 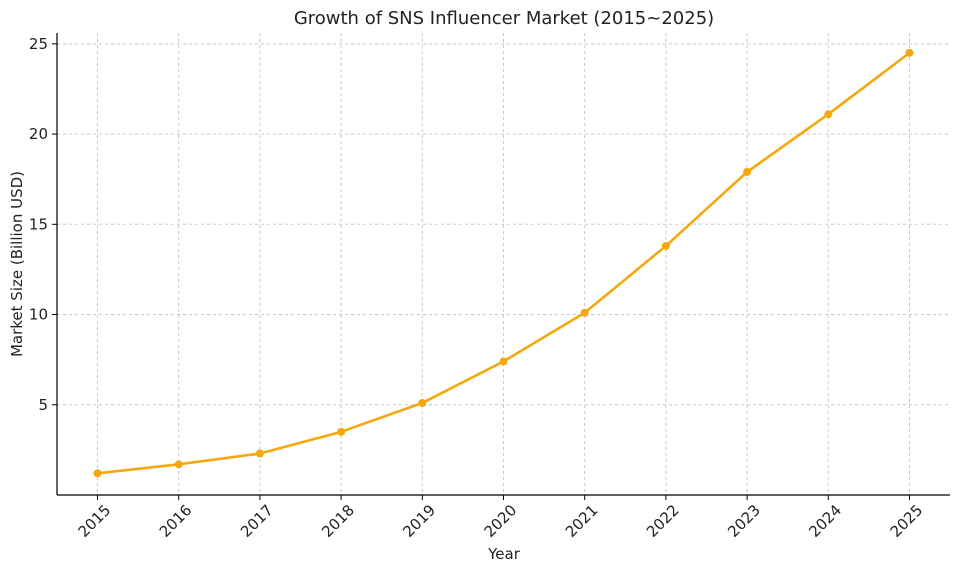 What do you see at coordinates (338, 521) in the screenshot?
I see `x-tick-label: 2018` at bounding box center [338, 521].